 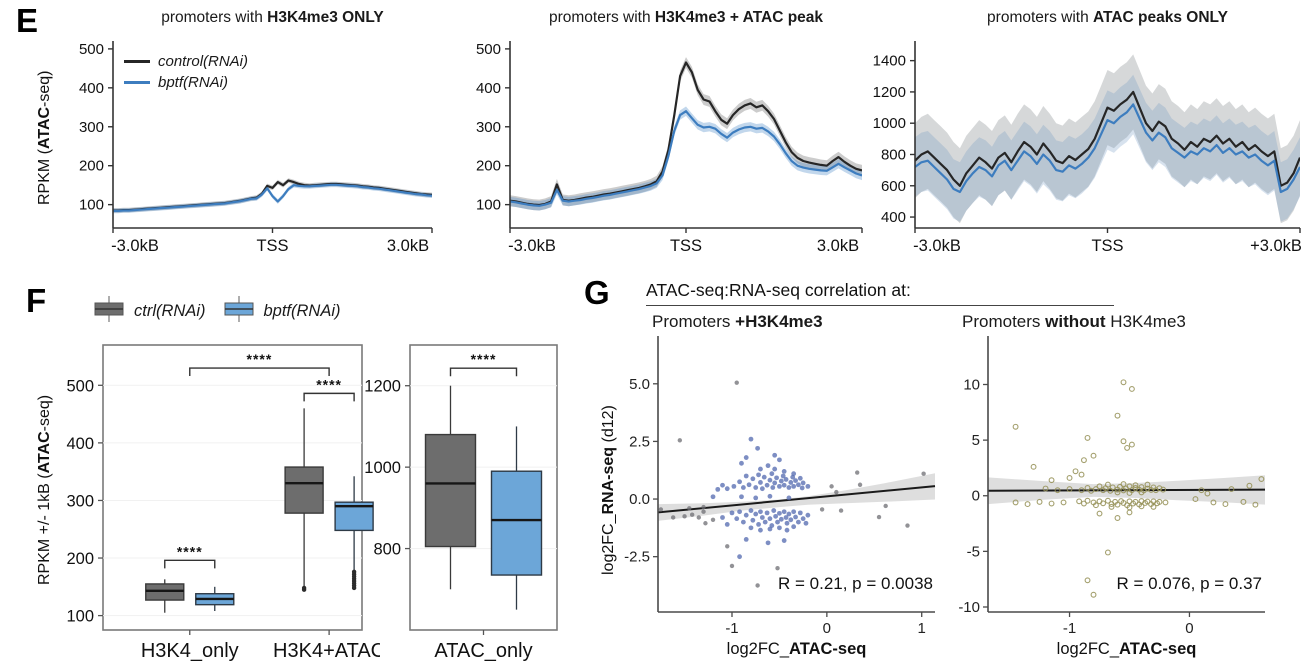 I want to click on tick-label: -1, so click(x=731, y=628).